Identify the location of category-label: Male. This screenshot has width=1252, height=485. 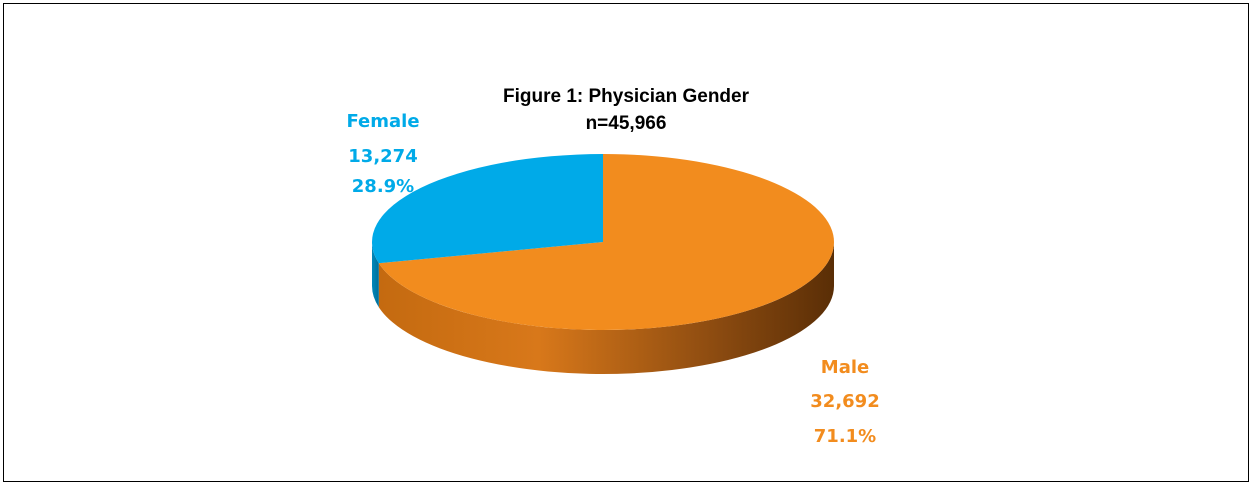
(845, 367).